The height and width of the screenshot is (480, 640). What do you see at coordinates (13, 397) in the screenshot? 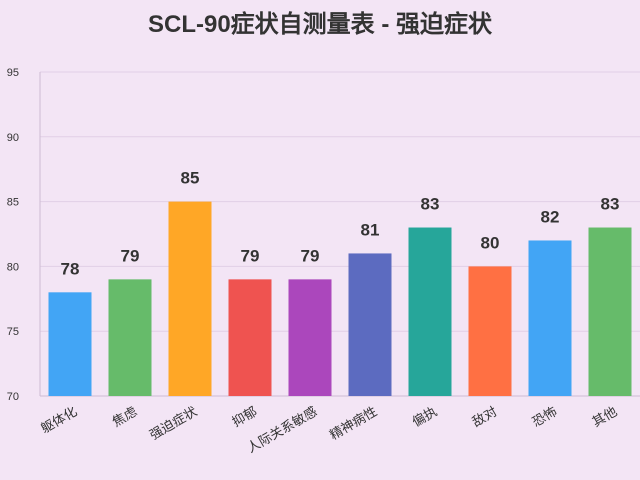
I see `y-tick-label: 70` at bounding box center [13, 397].